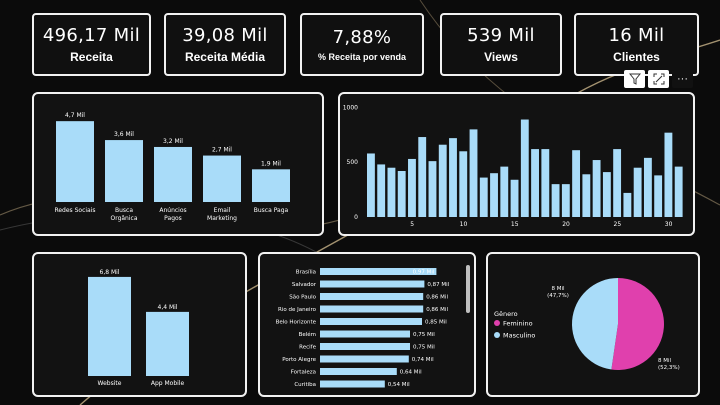 The width and height of the screenshot is (720, 405). I want to click on kpi-label: % Receita por venda, so click(362, 57).